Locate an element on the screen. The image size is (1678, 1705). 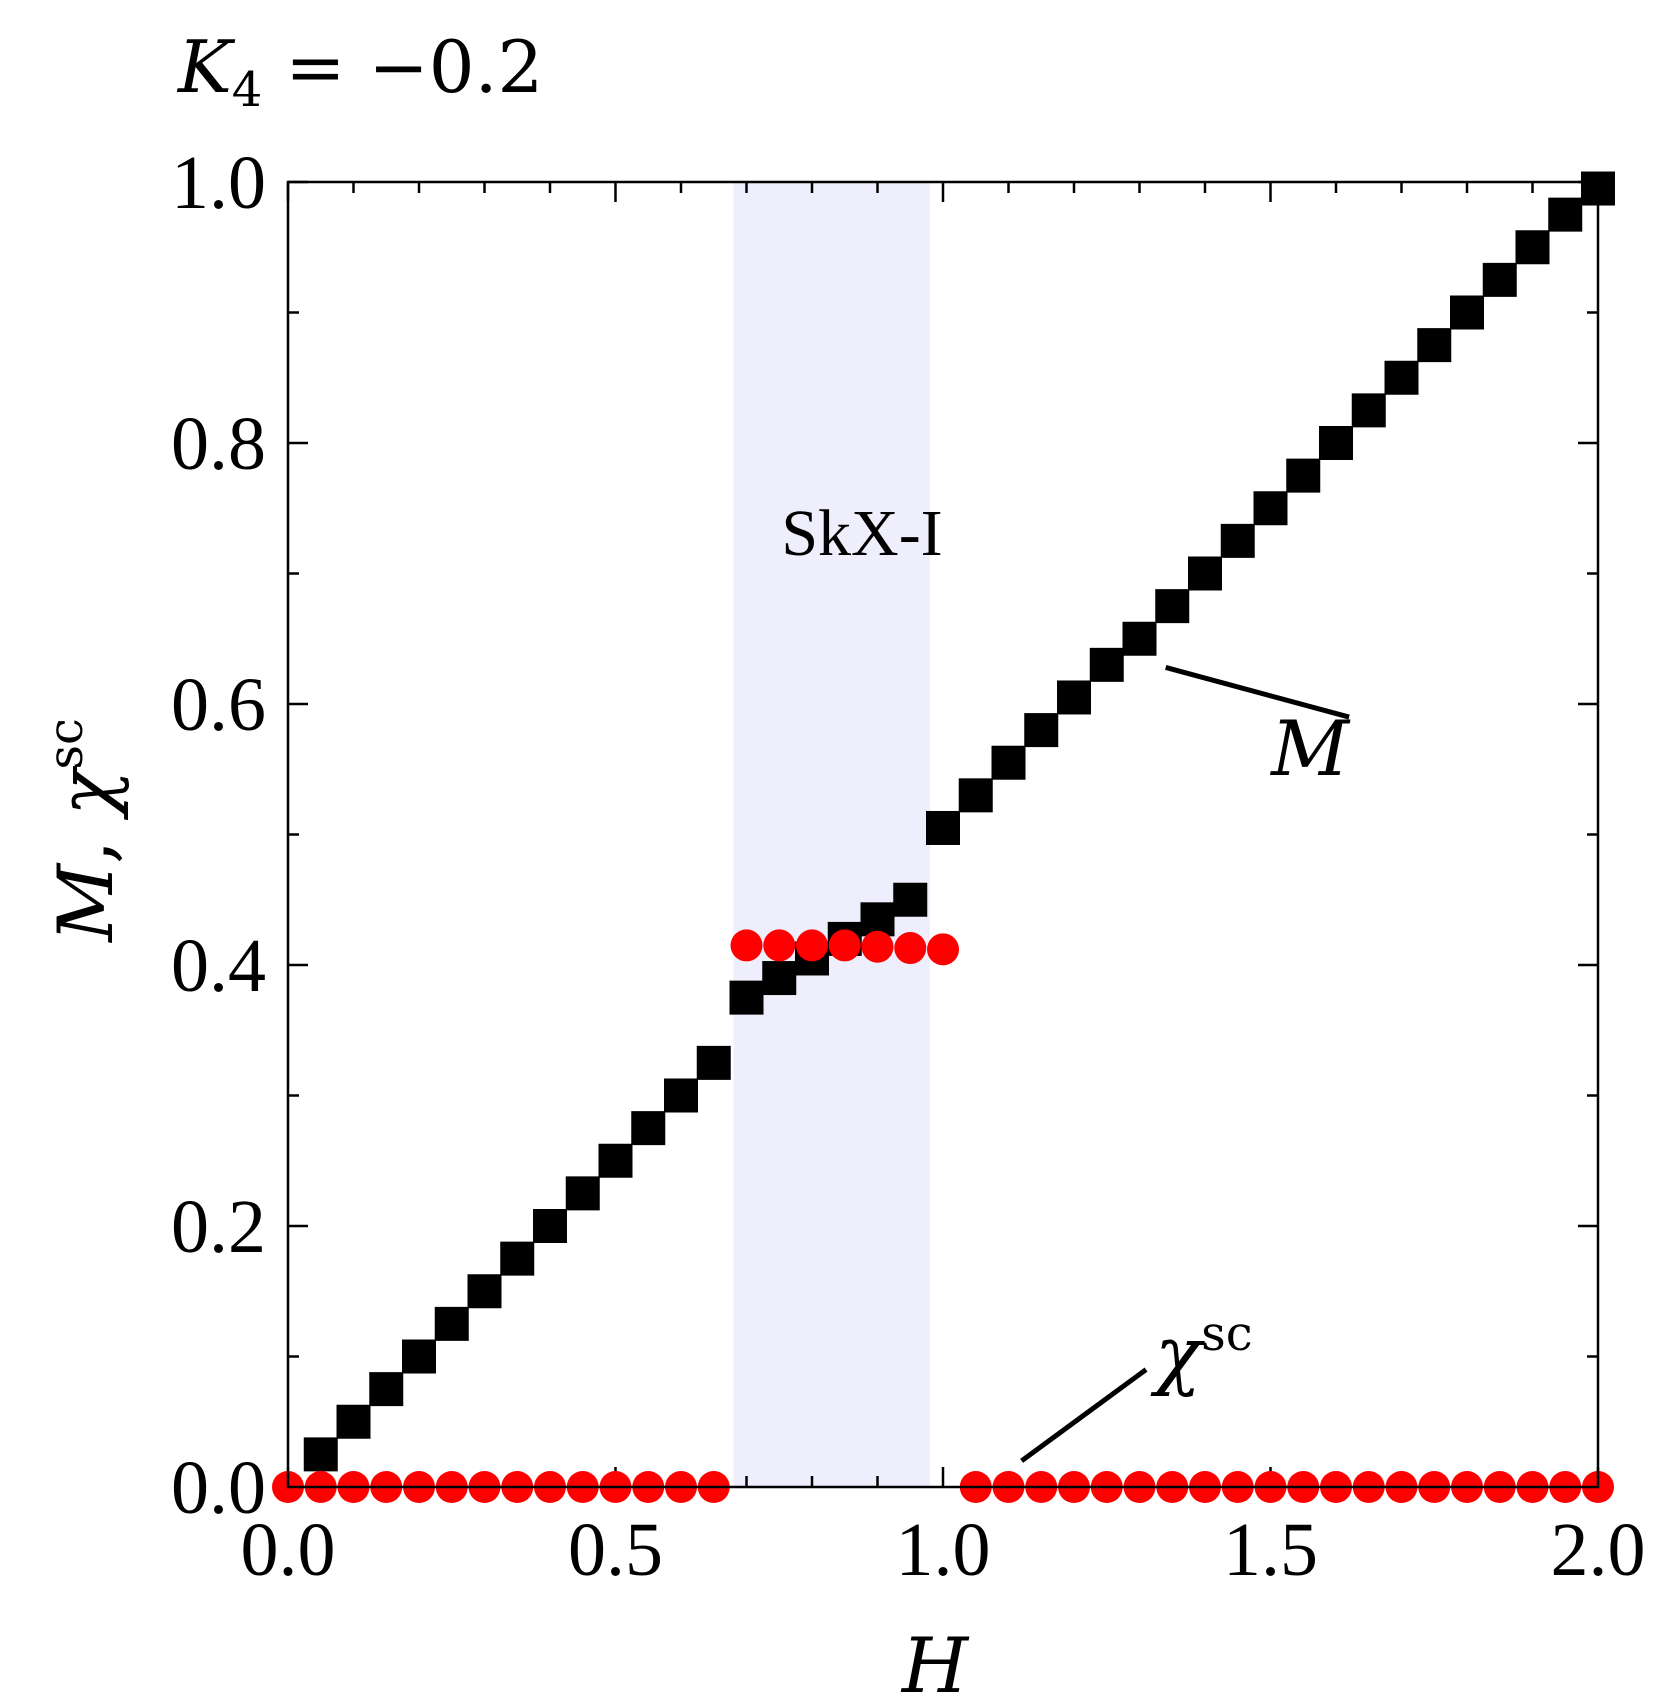
x-tick-label: 1.5 is located at coordinates (1270, 1550).